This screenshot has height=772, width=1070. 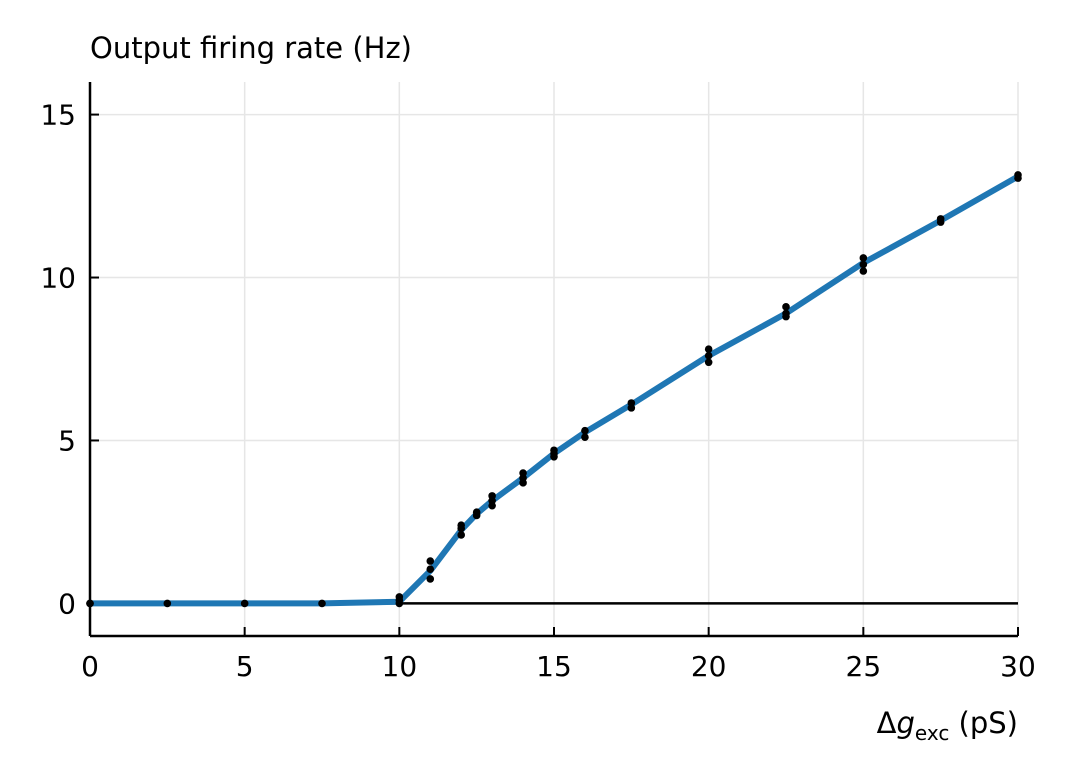 I want to click on x-tick-label: 5, so click(x=245, y=666).